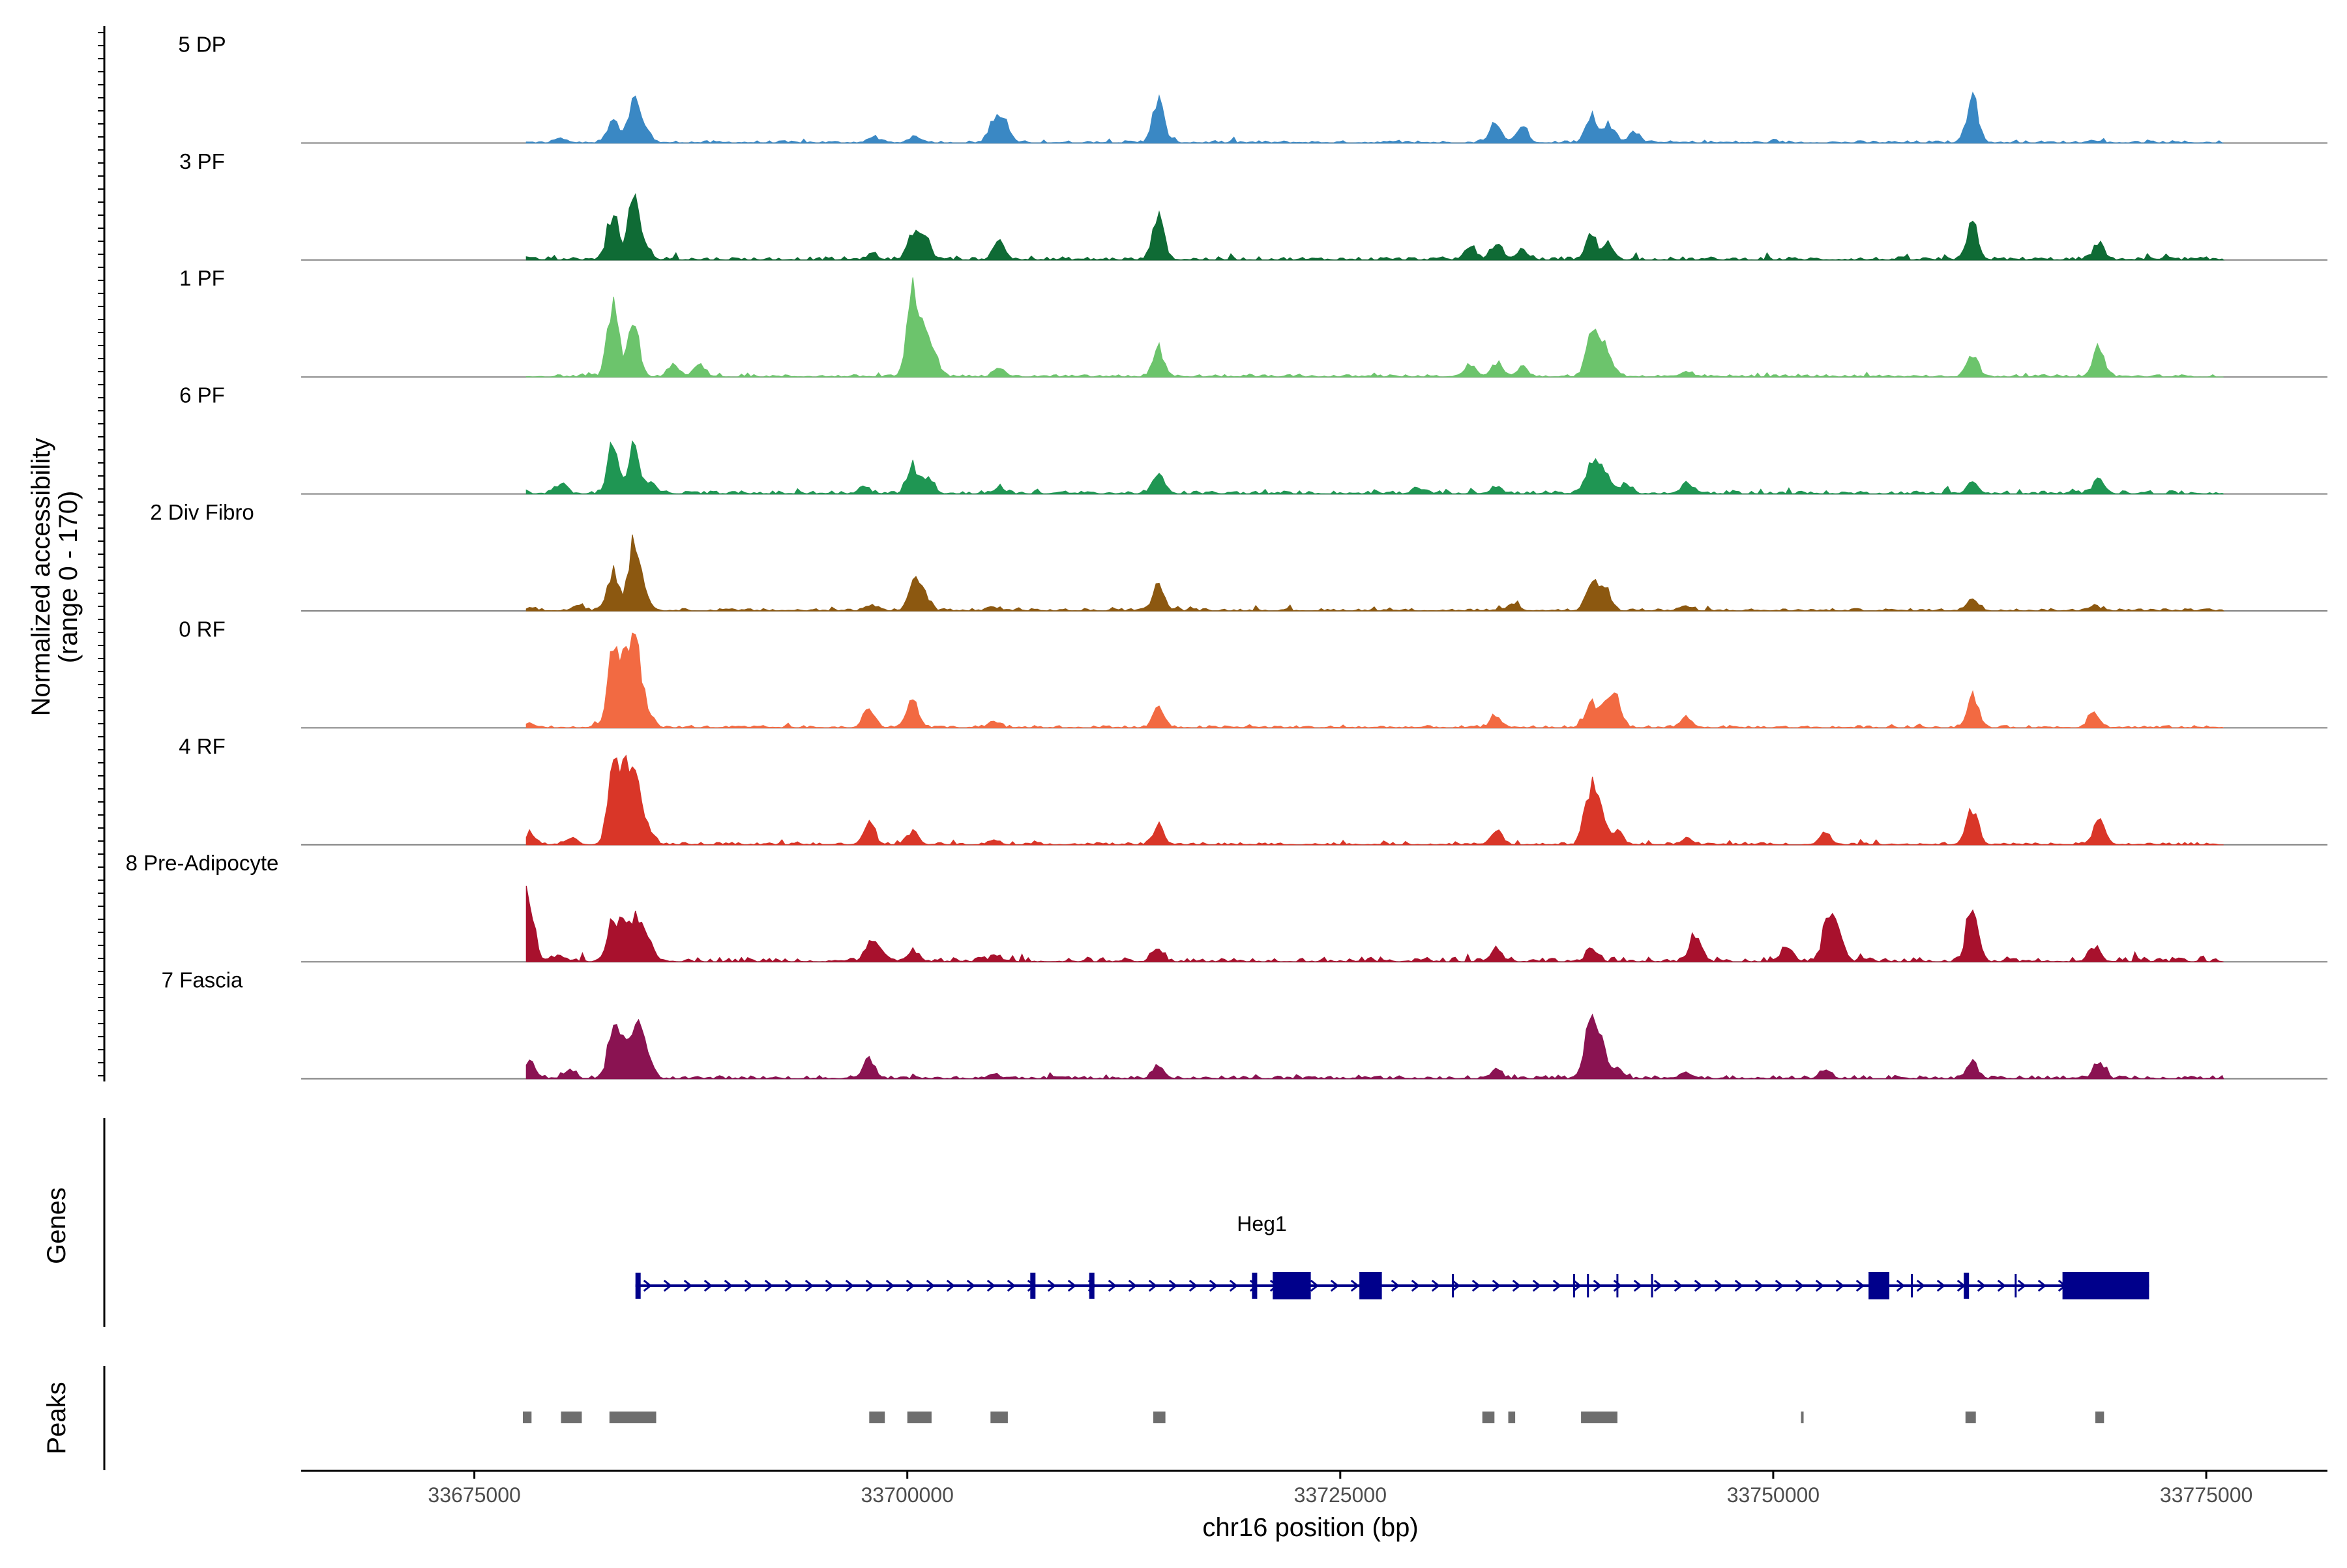  What do you see at coordinates (1073, 1418) in the screenshot?
I see `peaks-track: Peaks` at bounding box center [1073, 1418].